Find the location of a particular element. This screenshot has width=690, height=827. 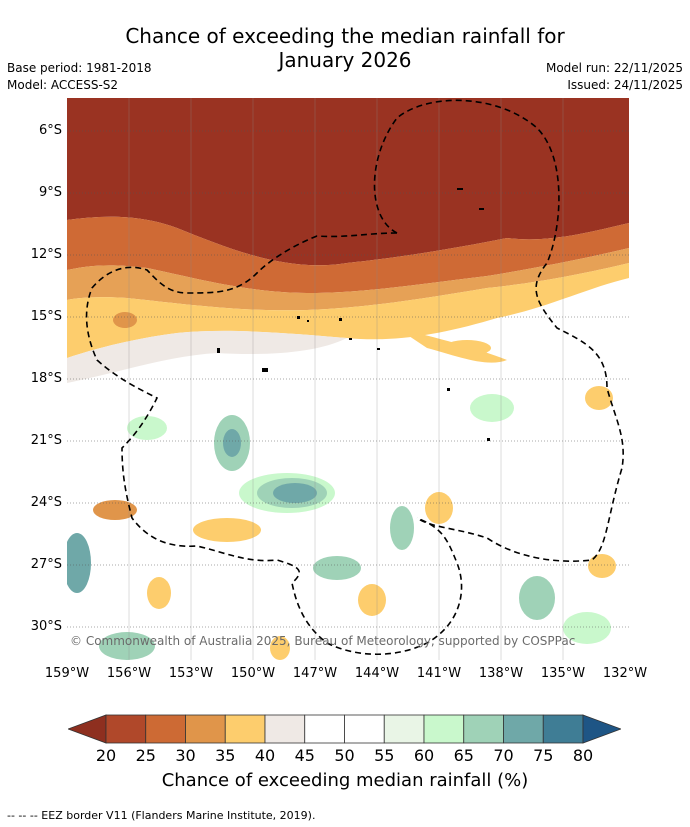

base-period: Base period: 1981-2018 is located at coordinates (79, 68).